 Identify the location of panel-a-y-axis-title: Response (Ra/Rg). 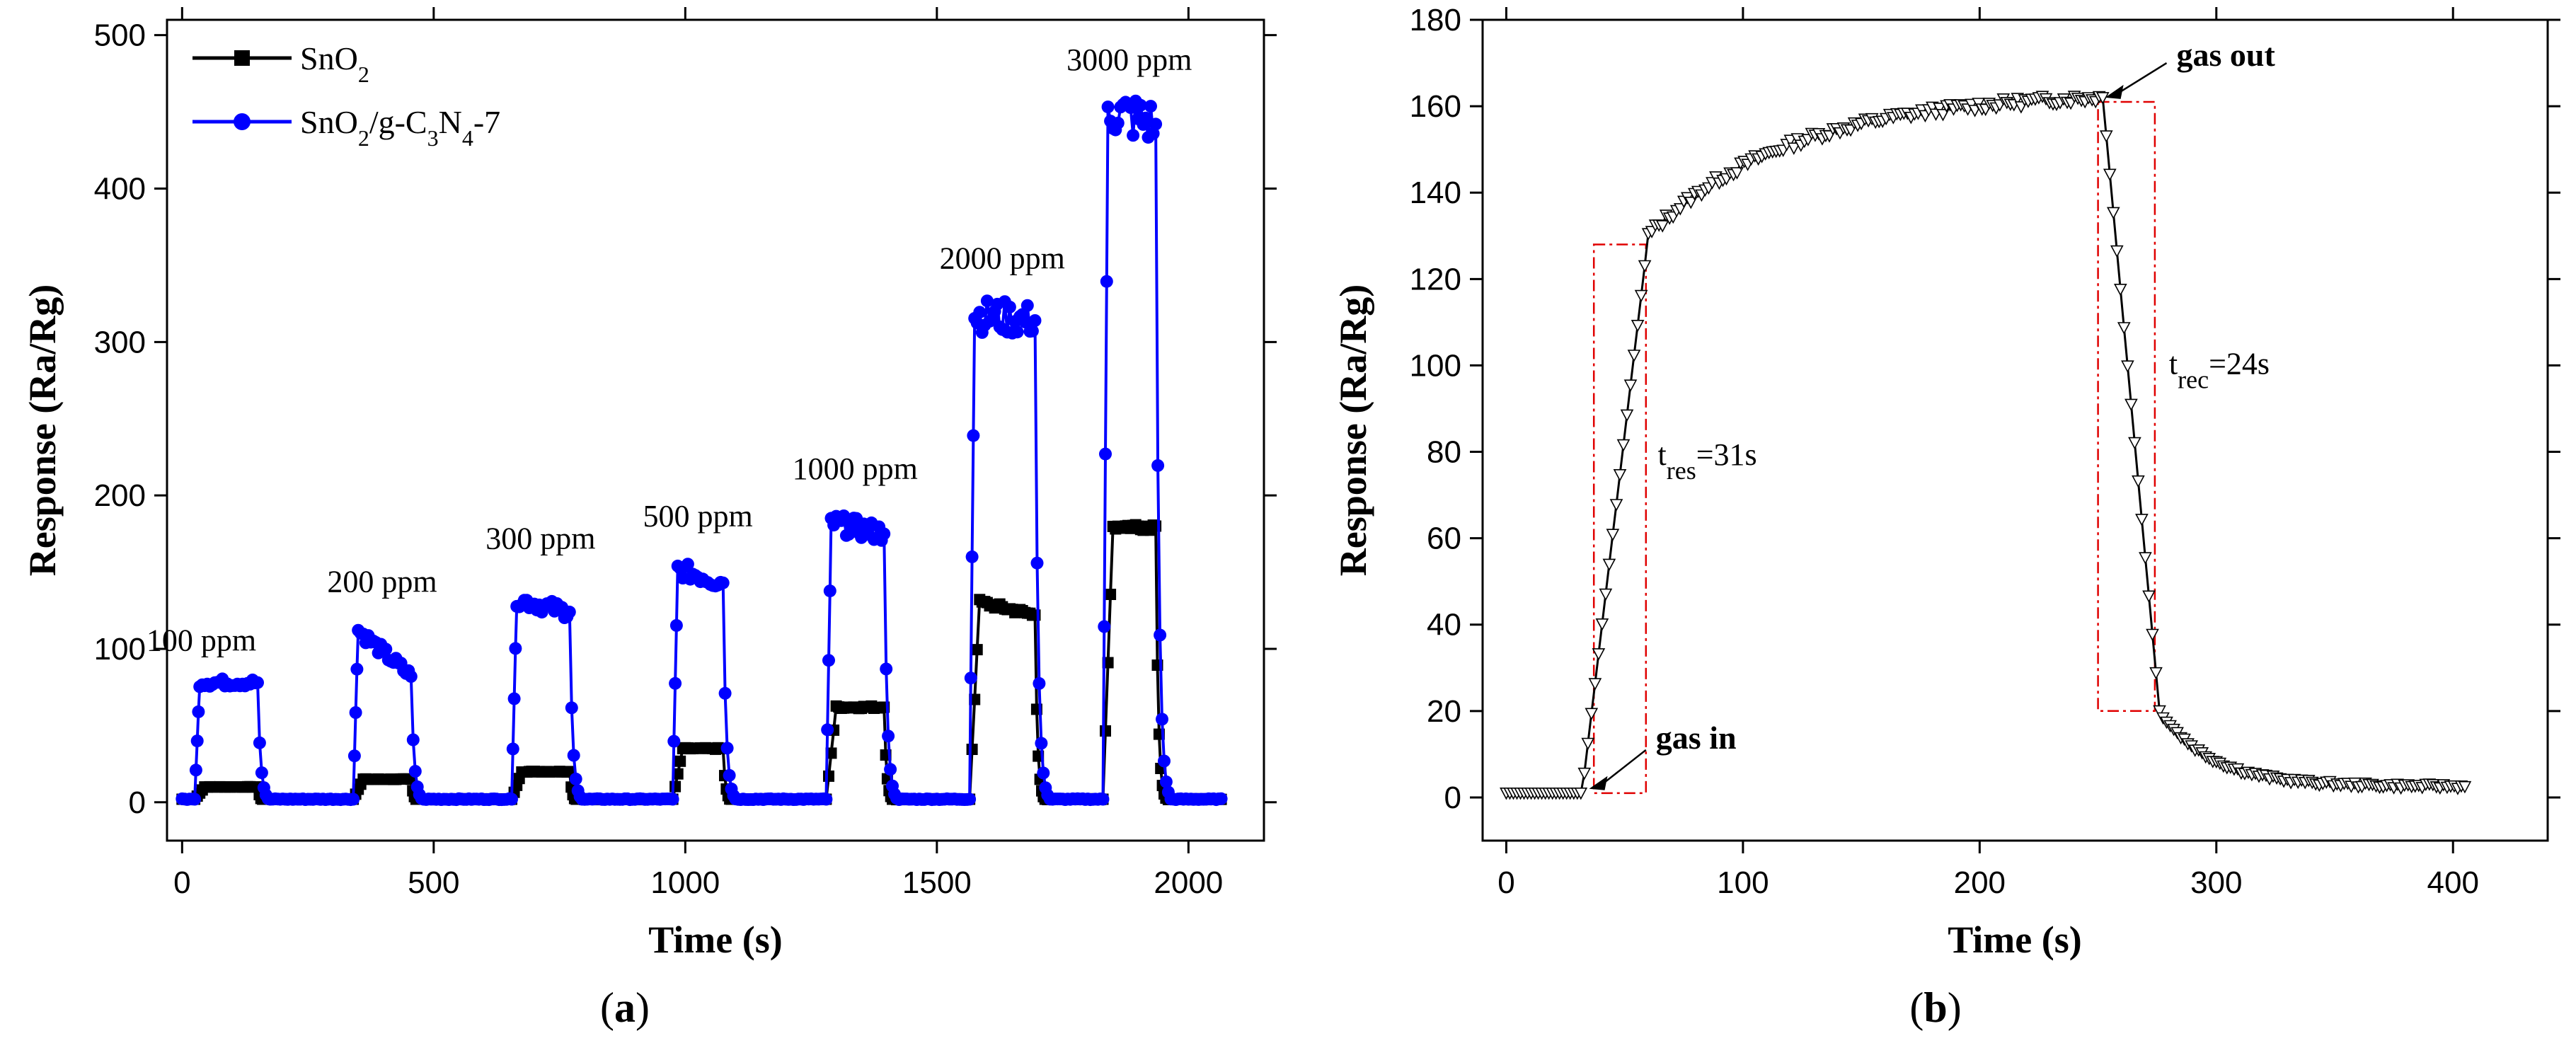
(43, 431).